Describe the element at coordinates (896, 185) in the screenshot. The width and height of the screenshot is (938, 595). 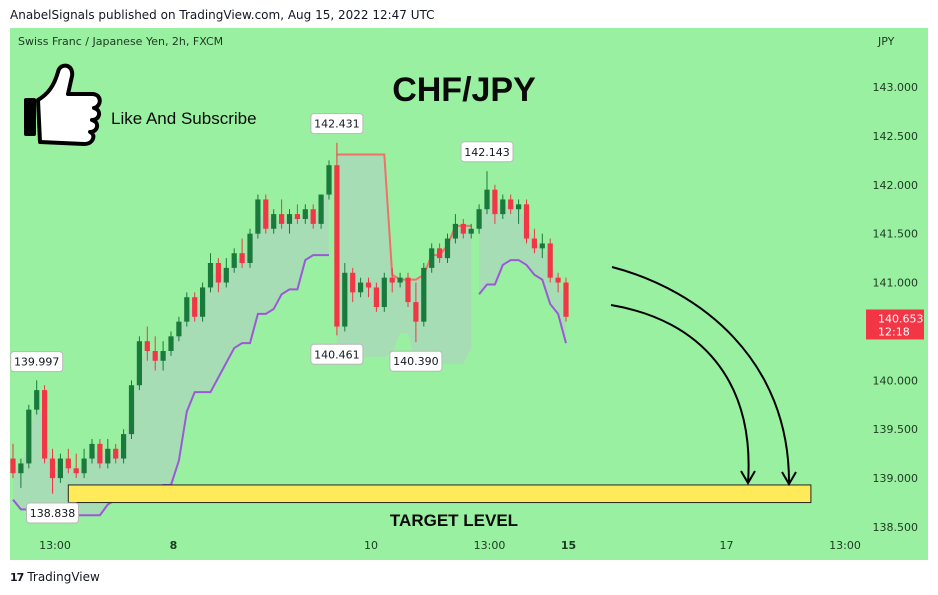
I see `y-tick-label: 142.000` at that location.